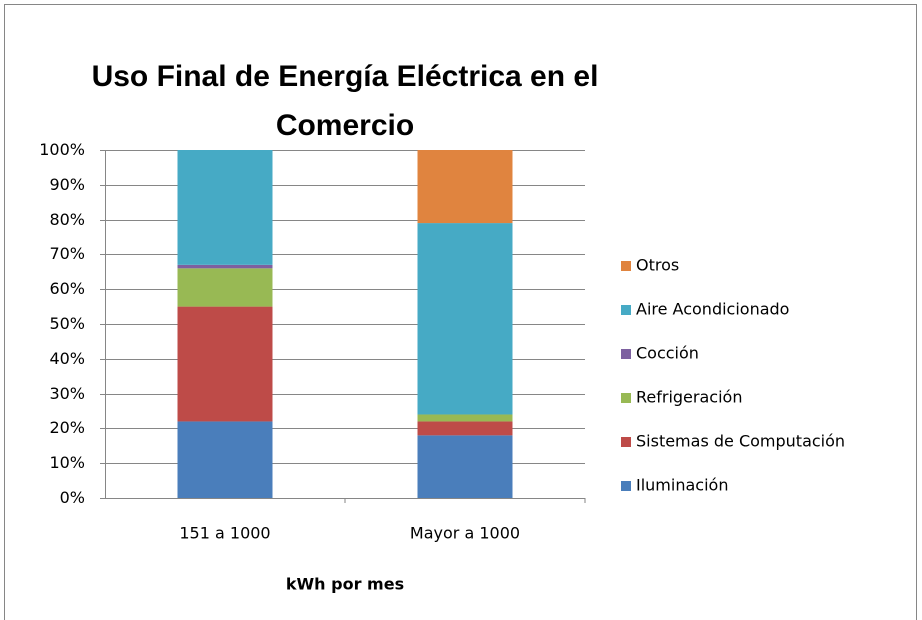 Image resolution: width=922 pixels, height=620 pixels. Describe the element at coordinates (67, 323) in the screenshot. I see `y-tick-label: 50%` at that location.